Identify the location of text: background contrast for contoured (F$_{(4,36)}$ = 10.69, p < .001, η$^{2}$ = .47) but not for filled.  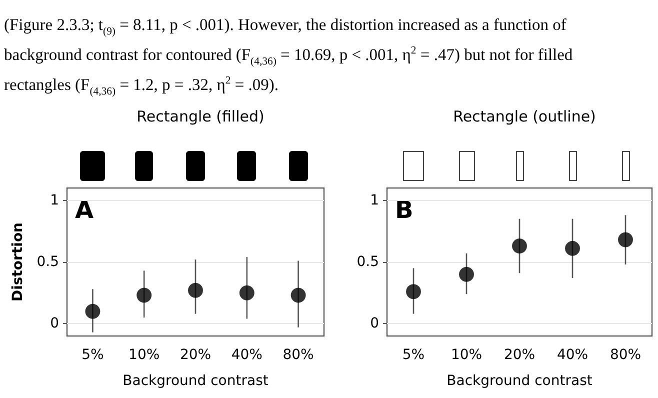
(288, 57).